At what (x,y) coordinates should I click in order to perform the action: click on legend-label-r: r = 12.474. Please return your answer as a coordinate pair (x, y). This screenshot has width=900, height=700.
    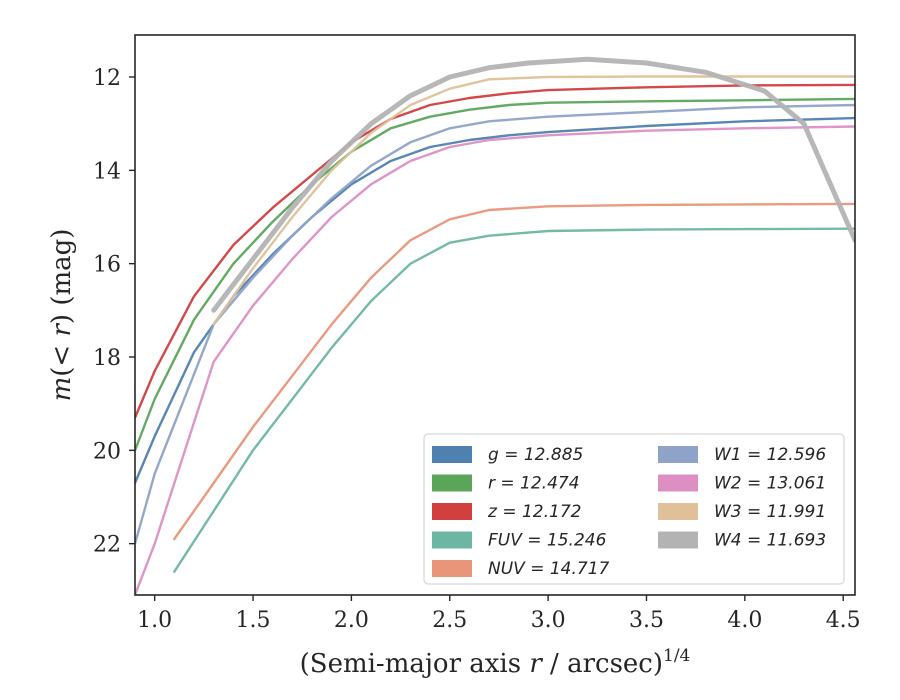
    Looking at the image, I should click on (534, 484).